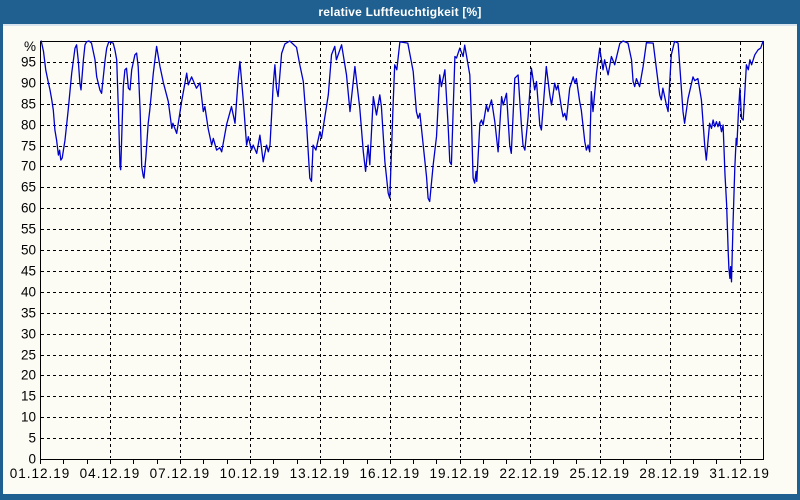 The height and width of the screenshot is (500, 800). What do you see at coordinates (32, 438) in the screenshot?
I see `y-tick-label: 5` at bounding box center [32, 438].